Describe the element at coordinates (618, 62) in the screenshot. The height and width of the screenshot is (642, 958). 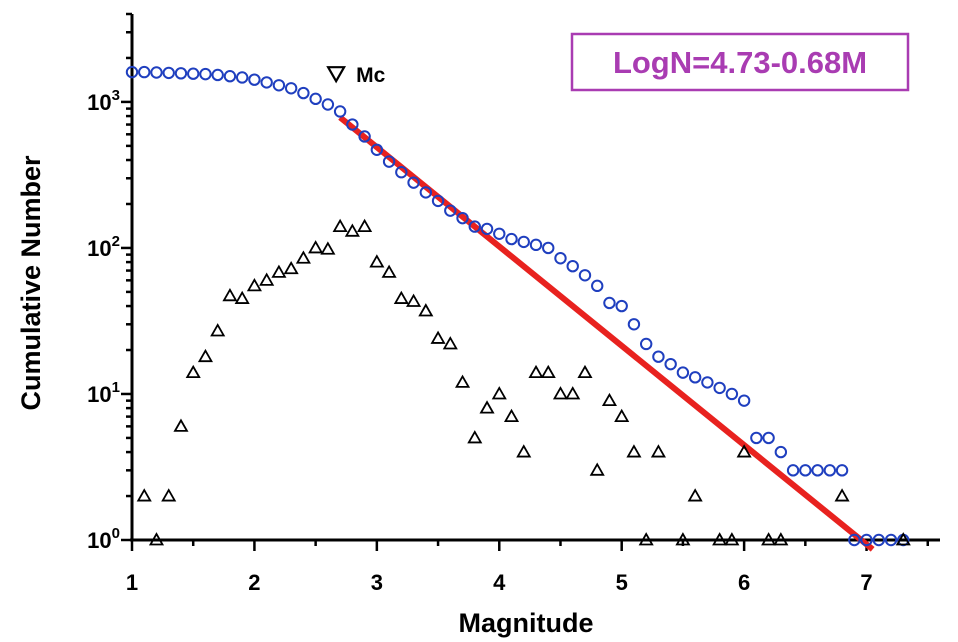
I see `annotations: Mc LogN=4.73-0.68M` at that location.